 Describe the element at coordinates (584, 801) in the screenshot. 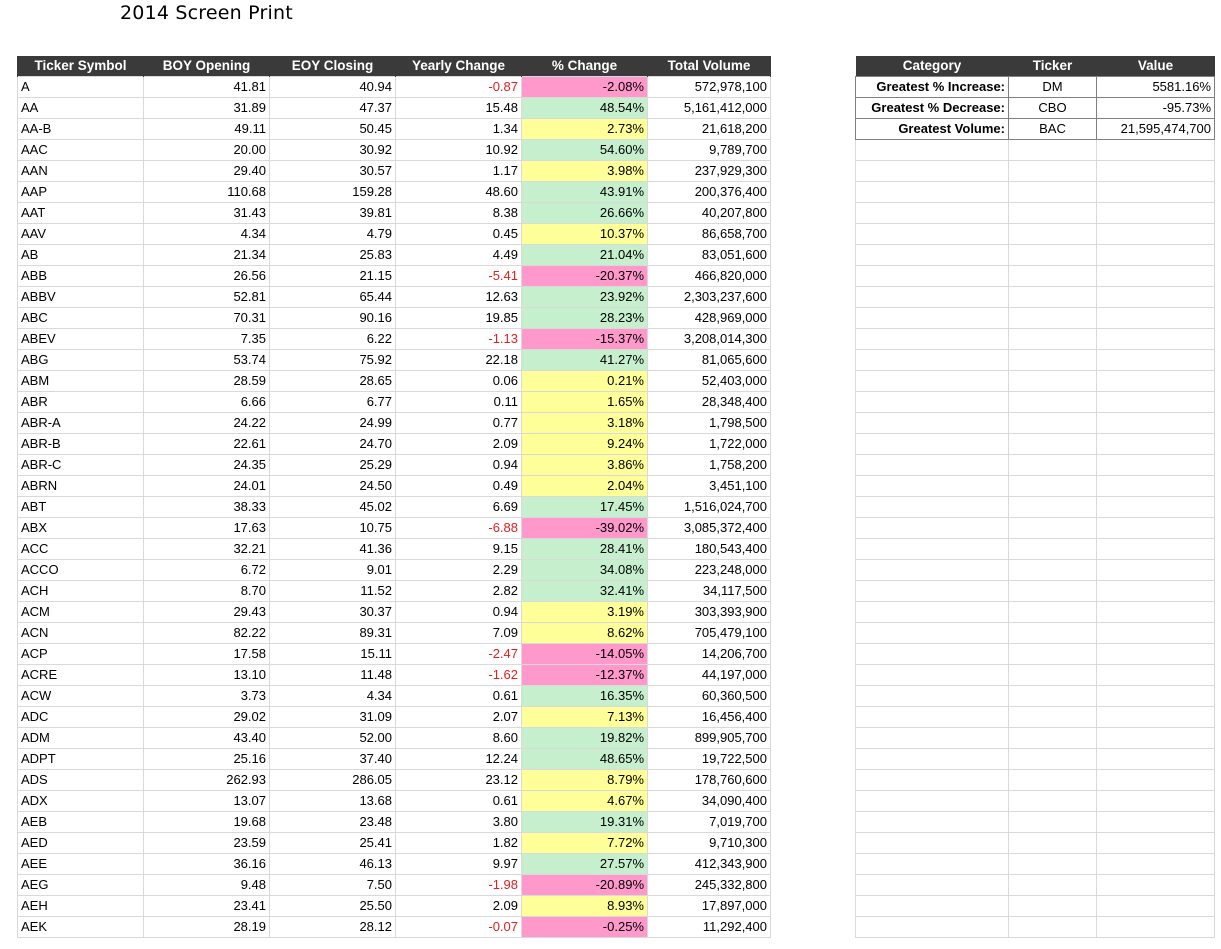

I see `cell-percent-change: 4.67%` at that location.